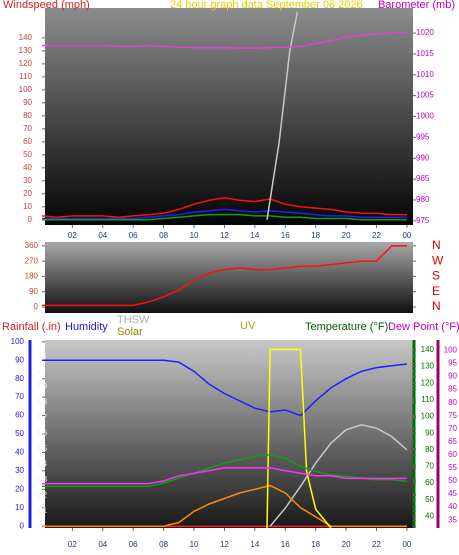 The height and width of the screenshot is (555, 459). I want to click on x-tick-label: 00, so click(406, 544).